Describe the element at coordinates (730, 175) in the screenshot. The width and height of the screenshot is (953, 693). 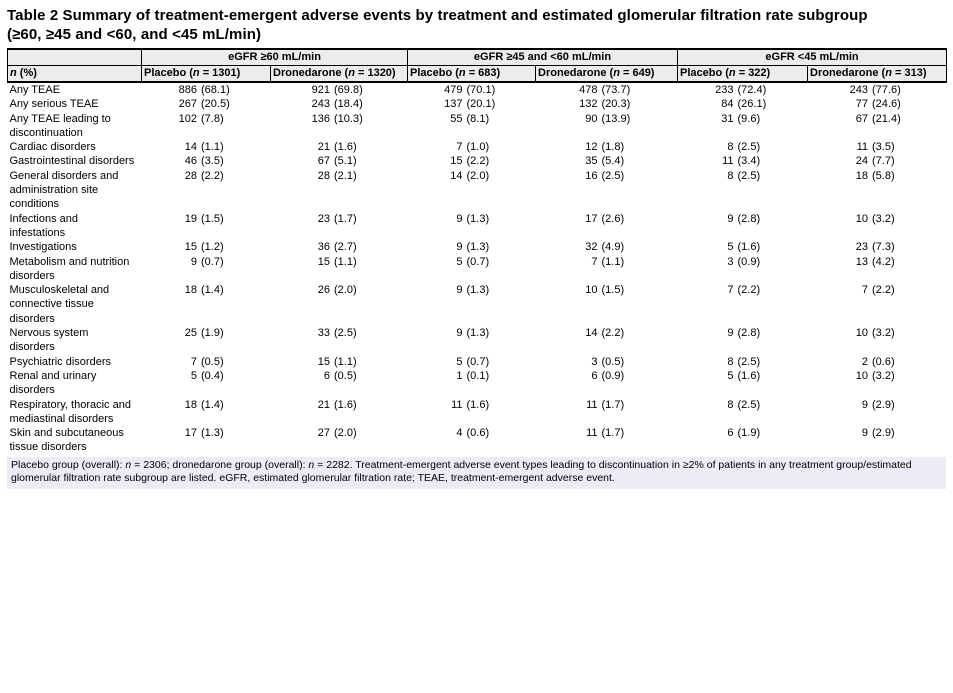
I see `event-count: 8` at that location.